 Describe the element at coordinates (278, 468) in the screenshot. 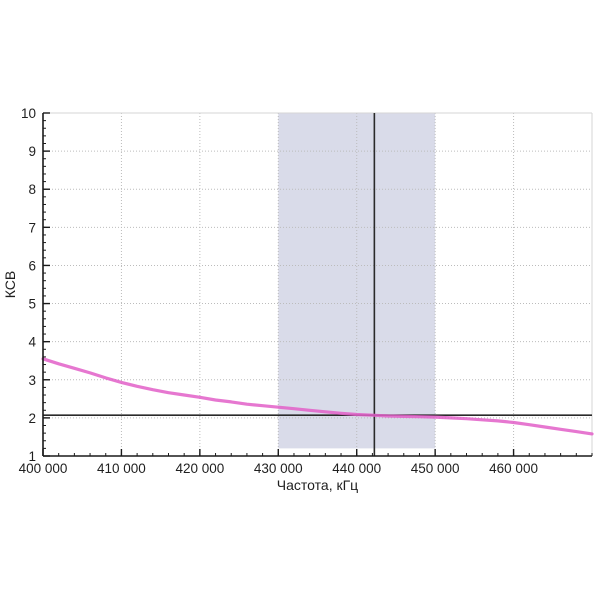

I see `x-tick-label: 430 000` at that location.